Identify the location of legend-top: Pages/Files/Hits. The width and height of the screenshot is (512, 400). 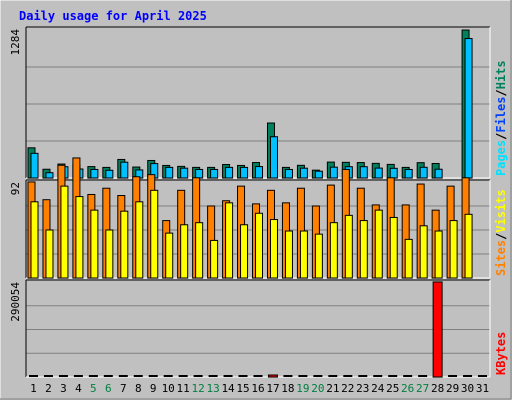
(501, 118).